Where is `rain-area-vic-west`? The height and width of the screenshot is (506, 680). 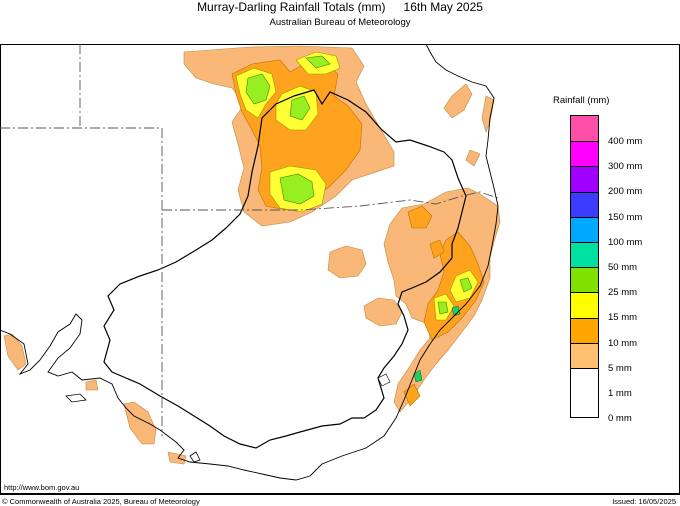 rain-area-vic-west is located at coordinates (140, 423).